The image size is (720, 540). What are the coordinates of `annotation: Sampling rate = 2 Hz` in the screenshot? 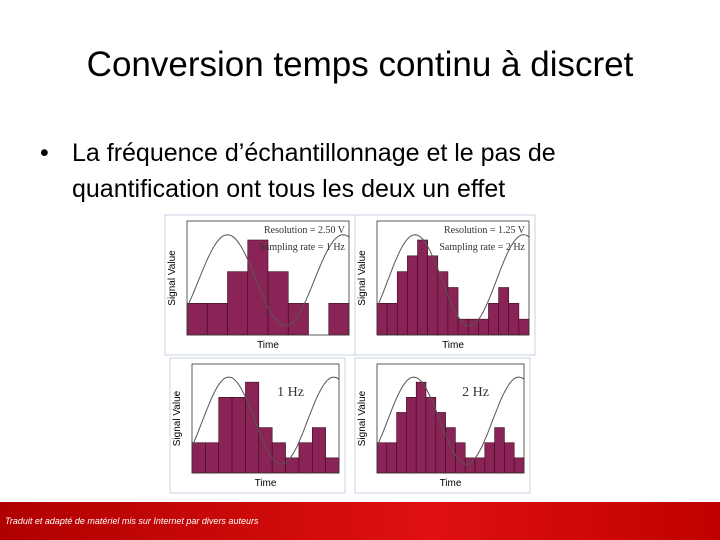 It's located at (482, 247).